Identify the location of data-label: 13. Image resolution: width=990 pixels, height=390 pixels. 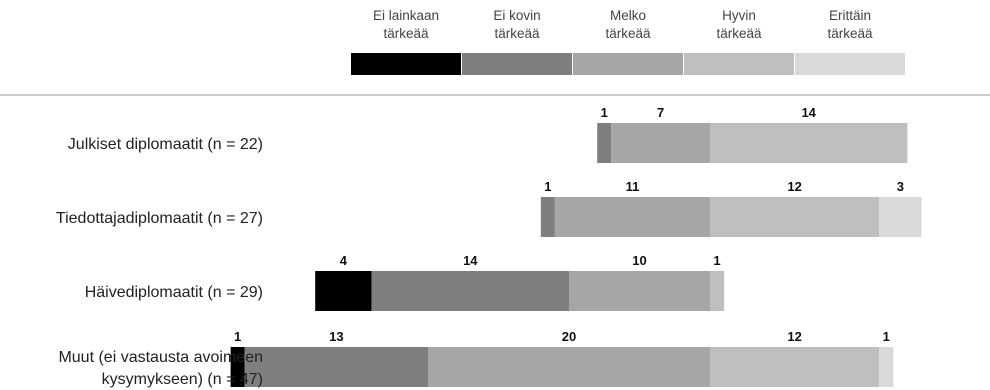
(336, 336).